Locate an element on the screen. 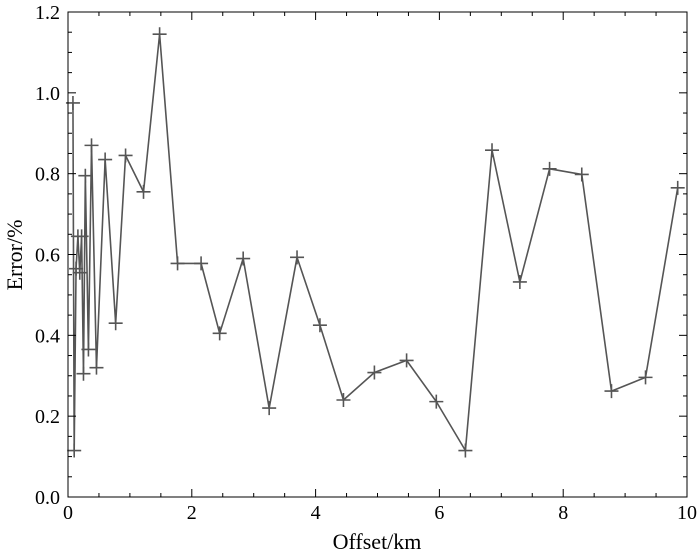 The image size is (700, 554). x-tick-label: 6 is located at coordinates (439, 513).